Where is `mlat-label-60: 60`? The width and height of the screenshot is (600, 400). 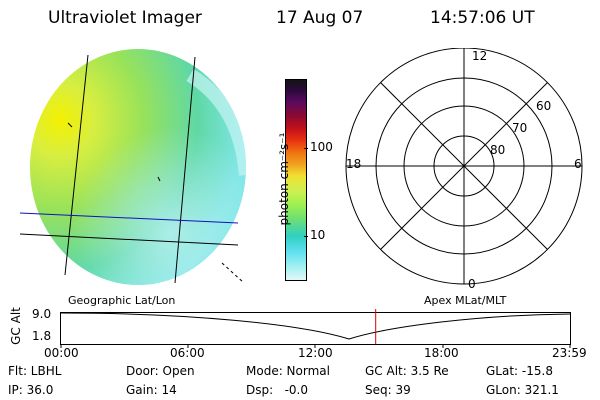
mlat-label-60: 60 is located at coordinates (543, 106).